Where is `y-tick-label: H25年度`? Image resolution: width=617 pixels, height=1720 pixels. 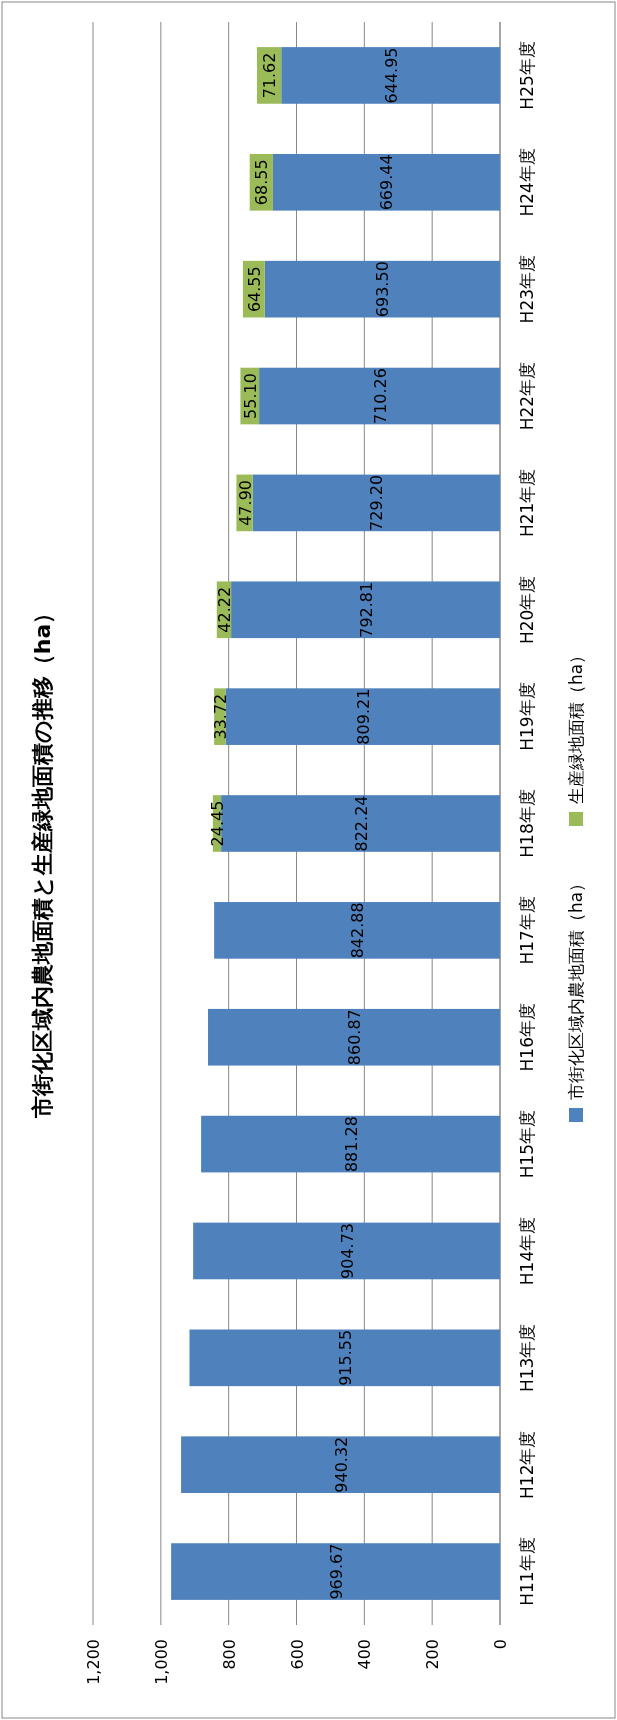
y-tick-label: H25年度 is located at coordinates (527, 75).